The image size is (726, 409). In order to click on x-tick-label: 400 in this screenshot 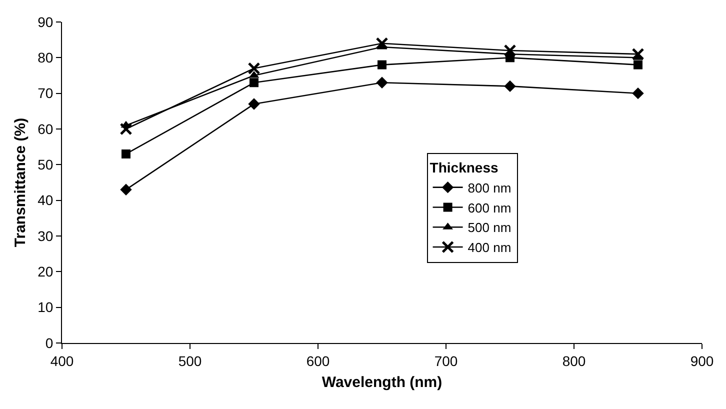, I will do `click(62, 360)`.